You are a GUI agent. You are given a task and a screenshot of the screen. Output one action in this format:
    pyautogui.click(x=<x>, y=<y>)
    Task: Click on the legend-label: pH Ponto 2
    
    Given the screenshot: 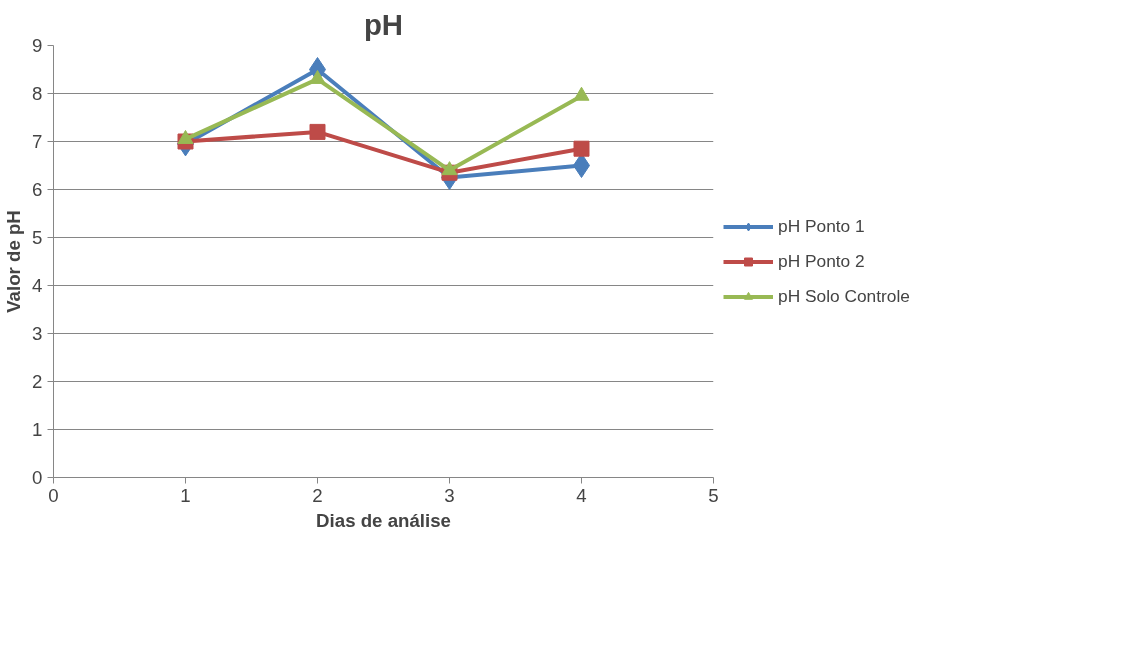 What is the action you would take?
    pyautogui.click(x=821, y=261)
    